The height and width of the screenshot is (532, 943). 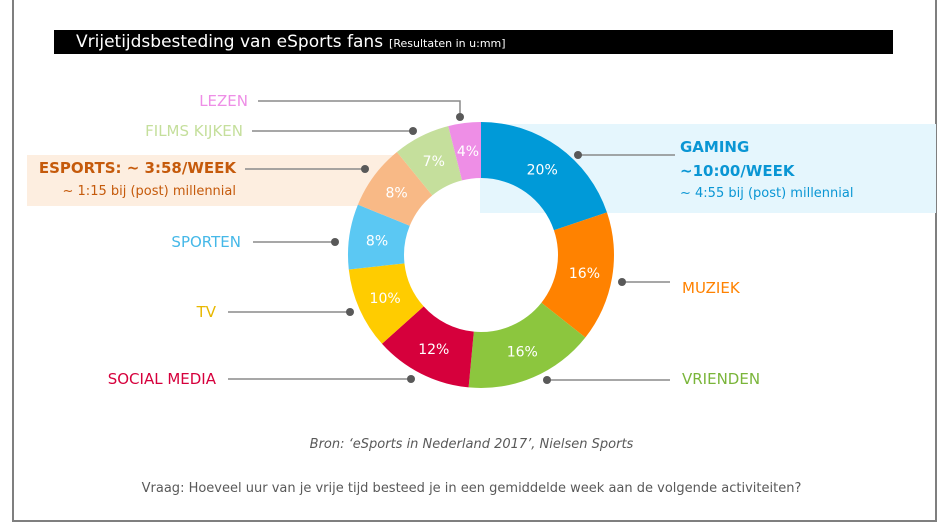 I want to click on label-social-media: SOCIAL MEDIA, so click(x=161, y=379).